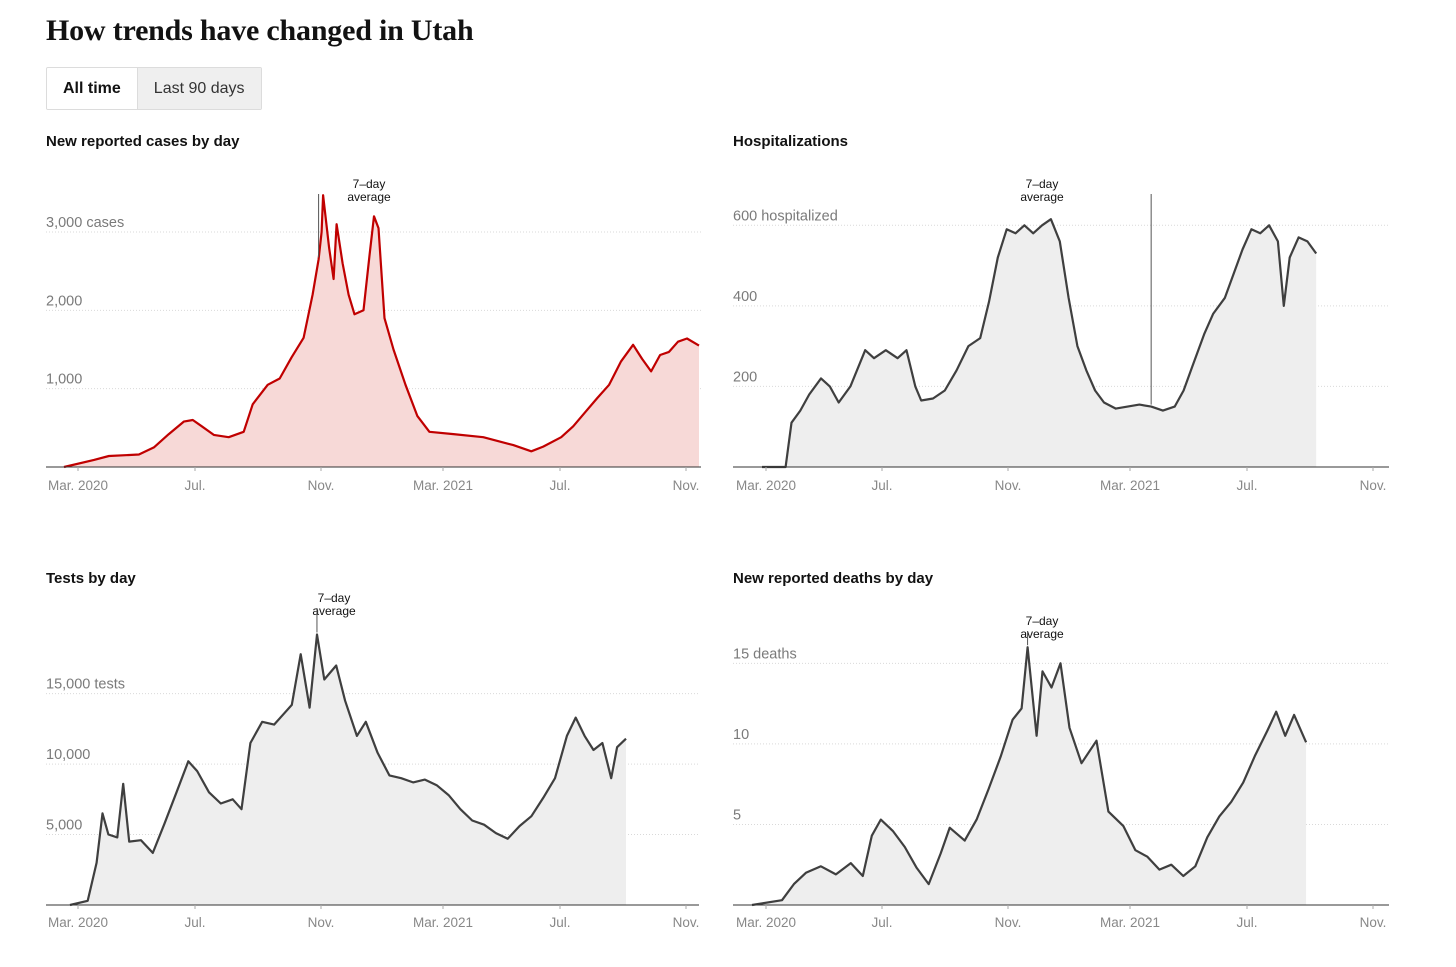 The height and width of the screenshot is (967, 1456). I want to click on tests-chart-title: Tests by day, so click(91, 578).